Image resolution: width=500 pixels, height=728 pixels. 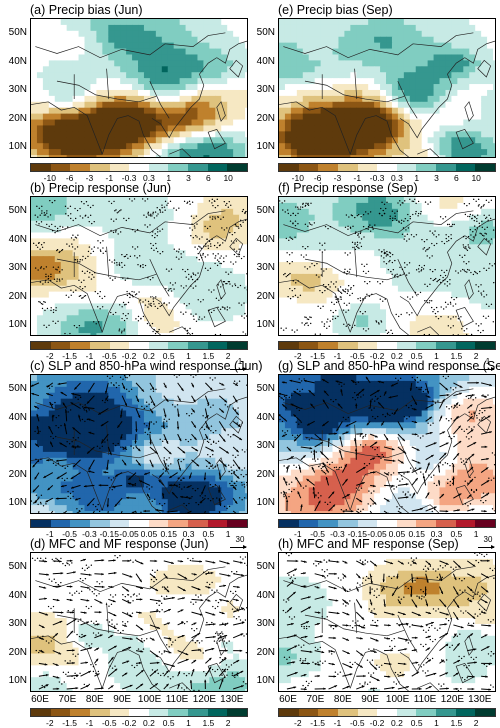 I want to click on lon-tick-label: 90E, so click(x=370, y=700).